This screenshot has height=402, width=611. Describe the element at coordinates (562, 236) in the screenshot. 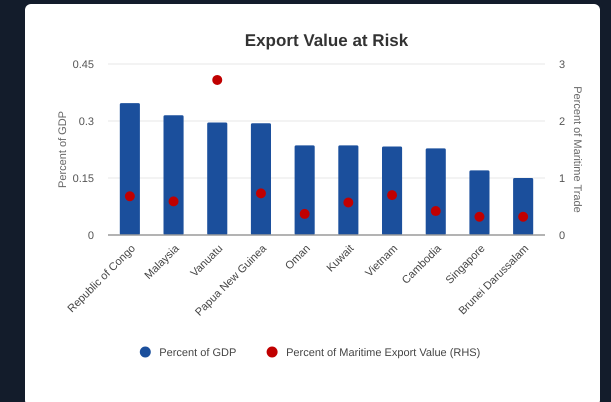

I see `y2-tick-label: 0` at that location.